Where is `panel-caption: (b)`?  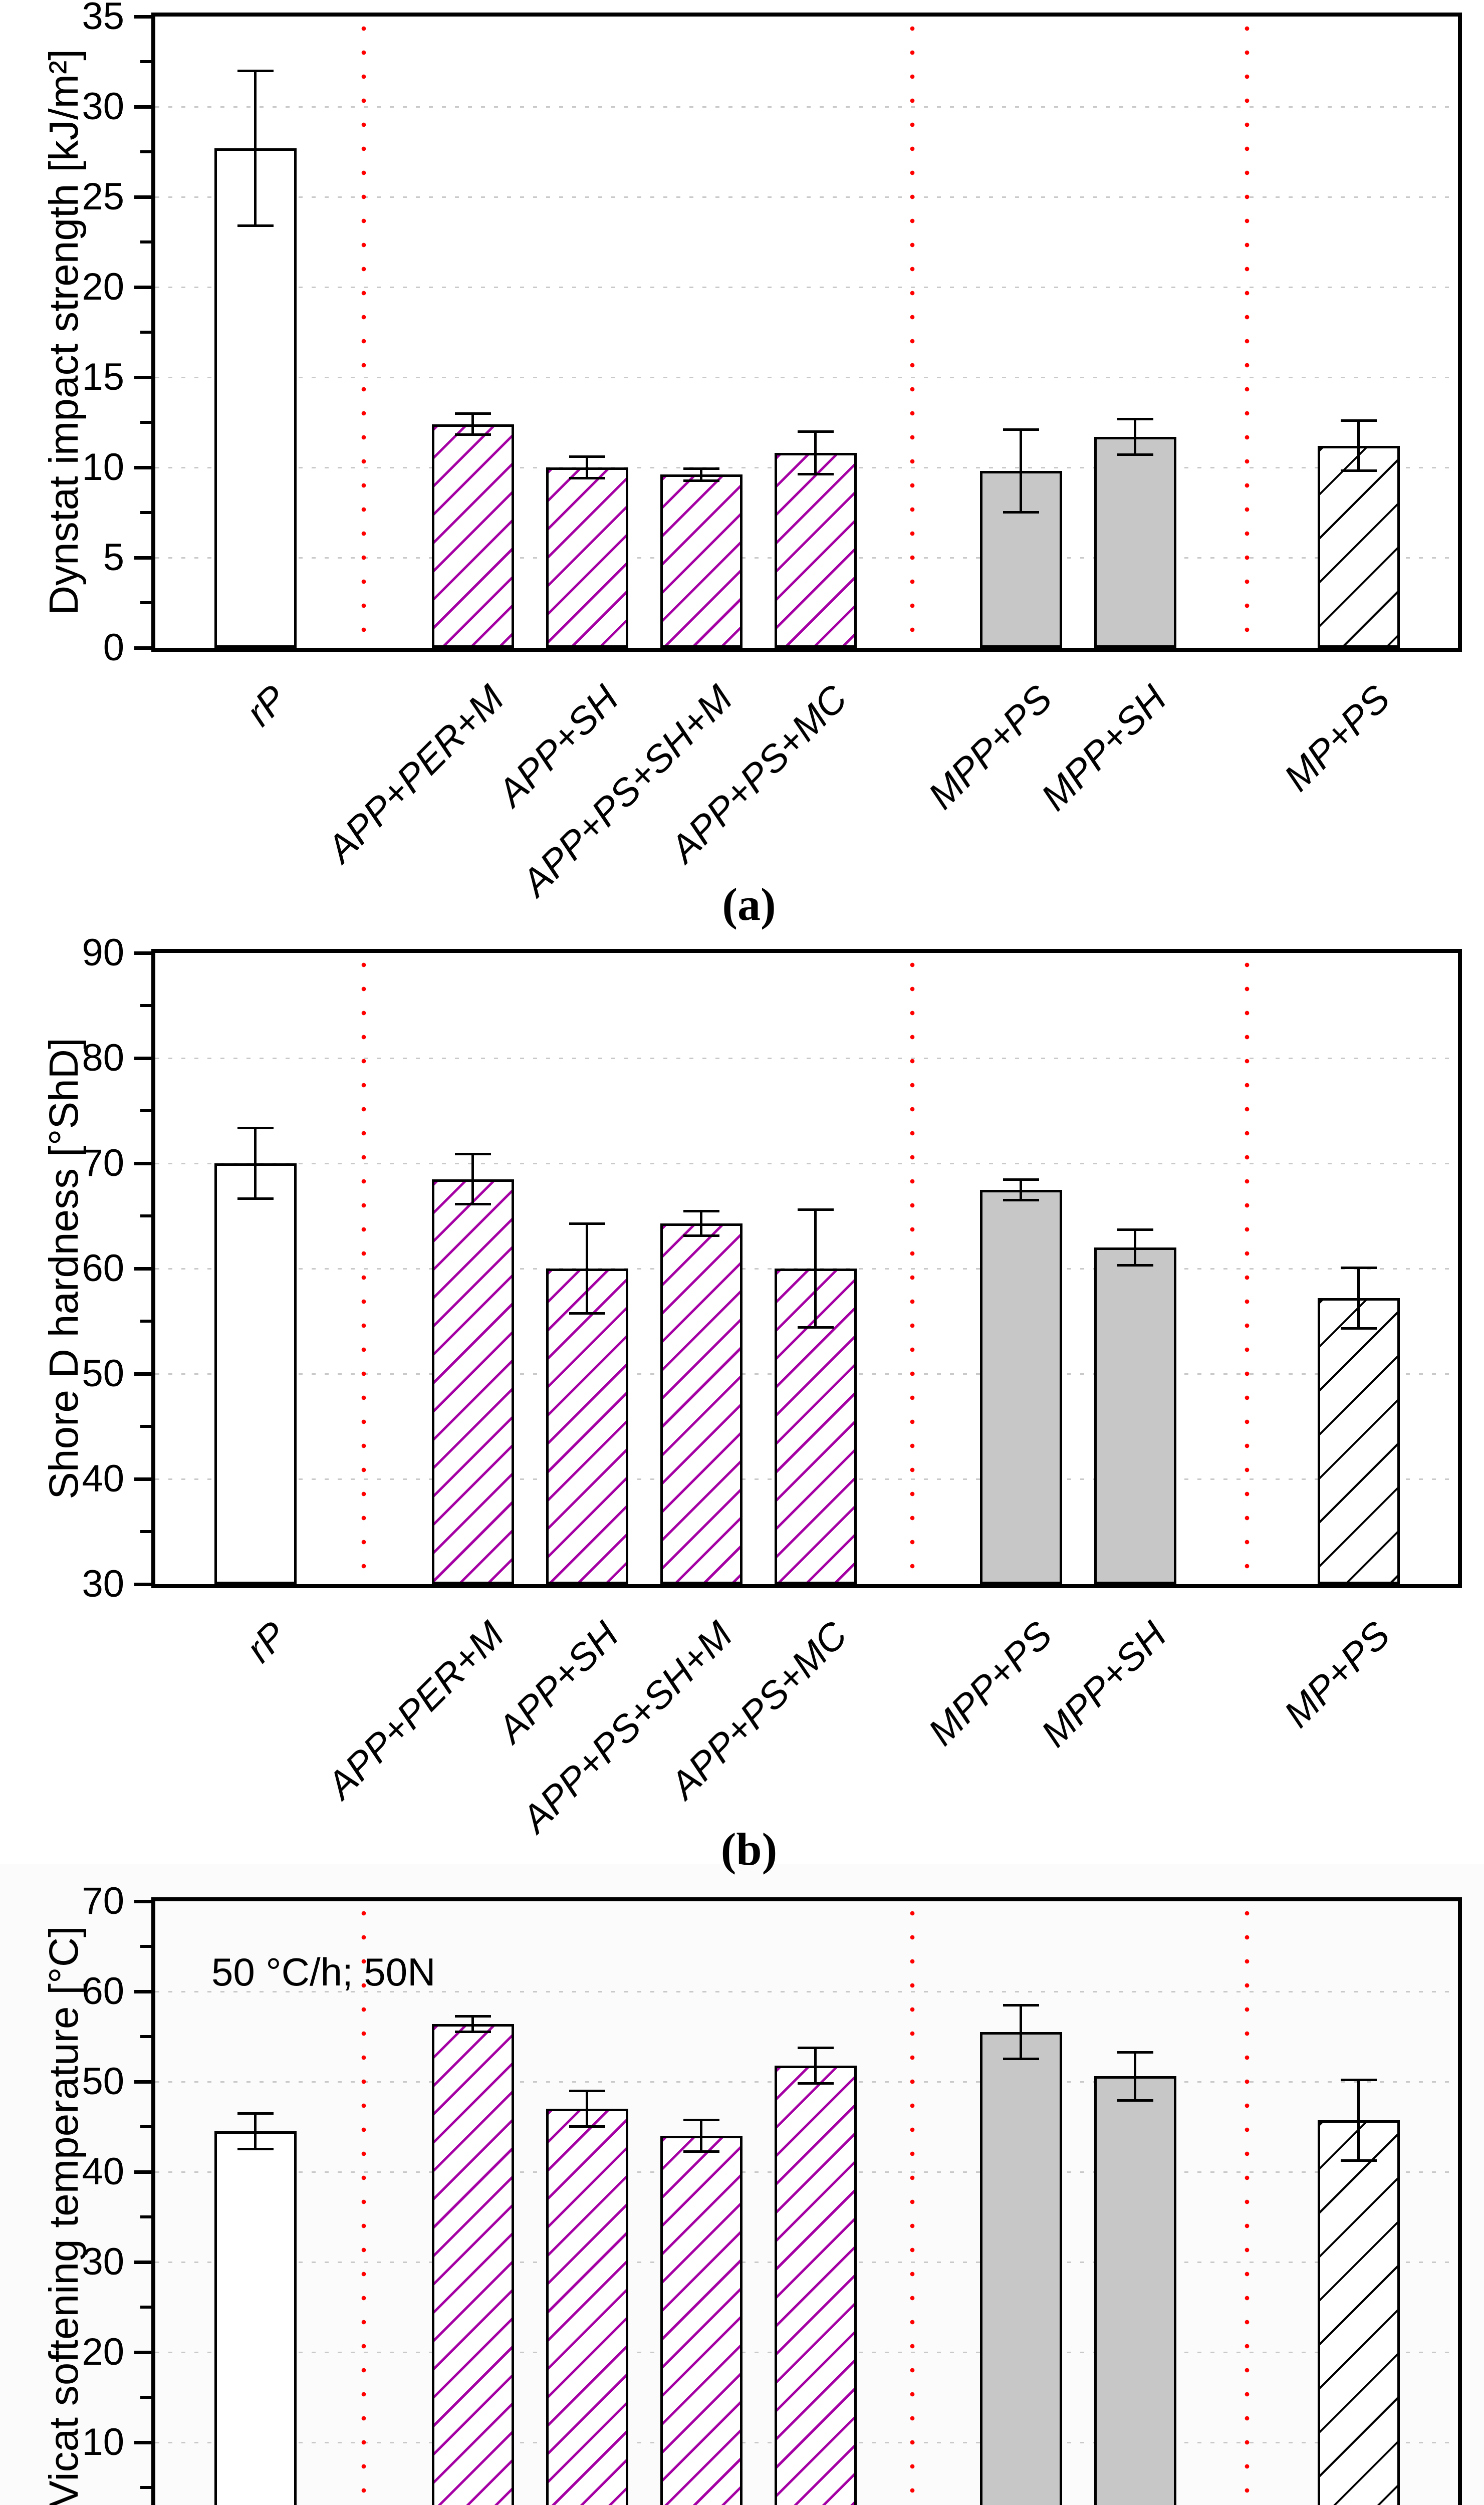 panel-caption: (b) is located at coordinates (749, 1849).